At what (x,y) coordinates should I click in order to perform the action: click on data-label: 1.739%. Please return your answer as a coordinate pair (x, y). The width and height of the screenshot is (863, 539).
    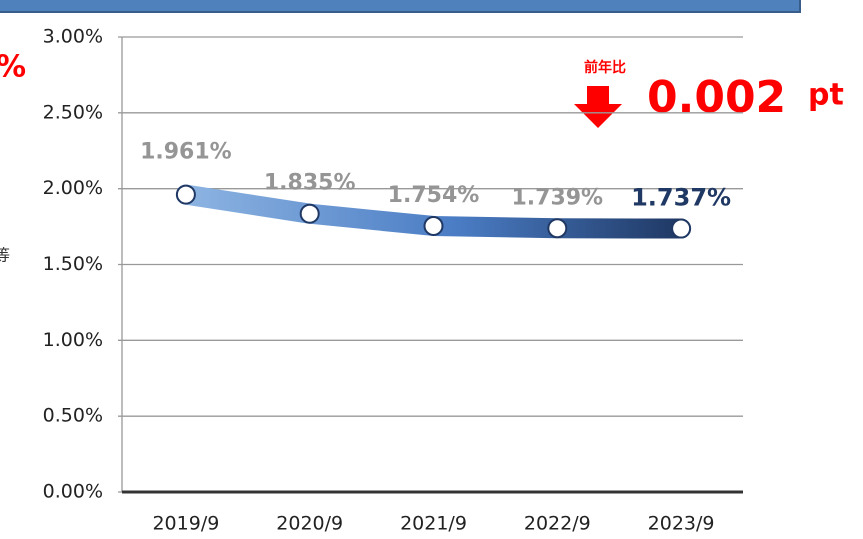
    Looking at the image, I should click on (557, 197).